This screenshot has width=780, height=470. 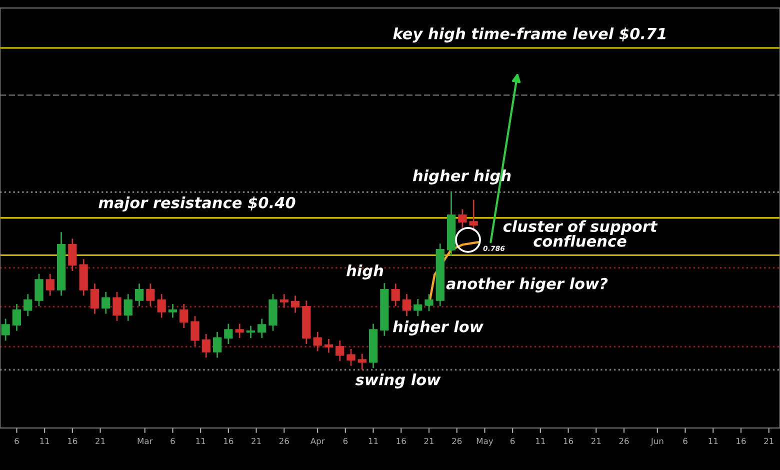 I want to click on annotation: higher low, so click(x=438, y=328).